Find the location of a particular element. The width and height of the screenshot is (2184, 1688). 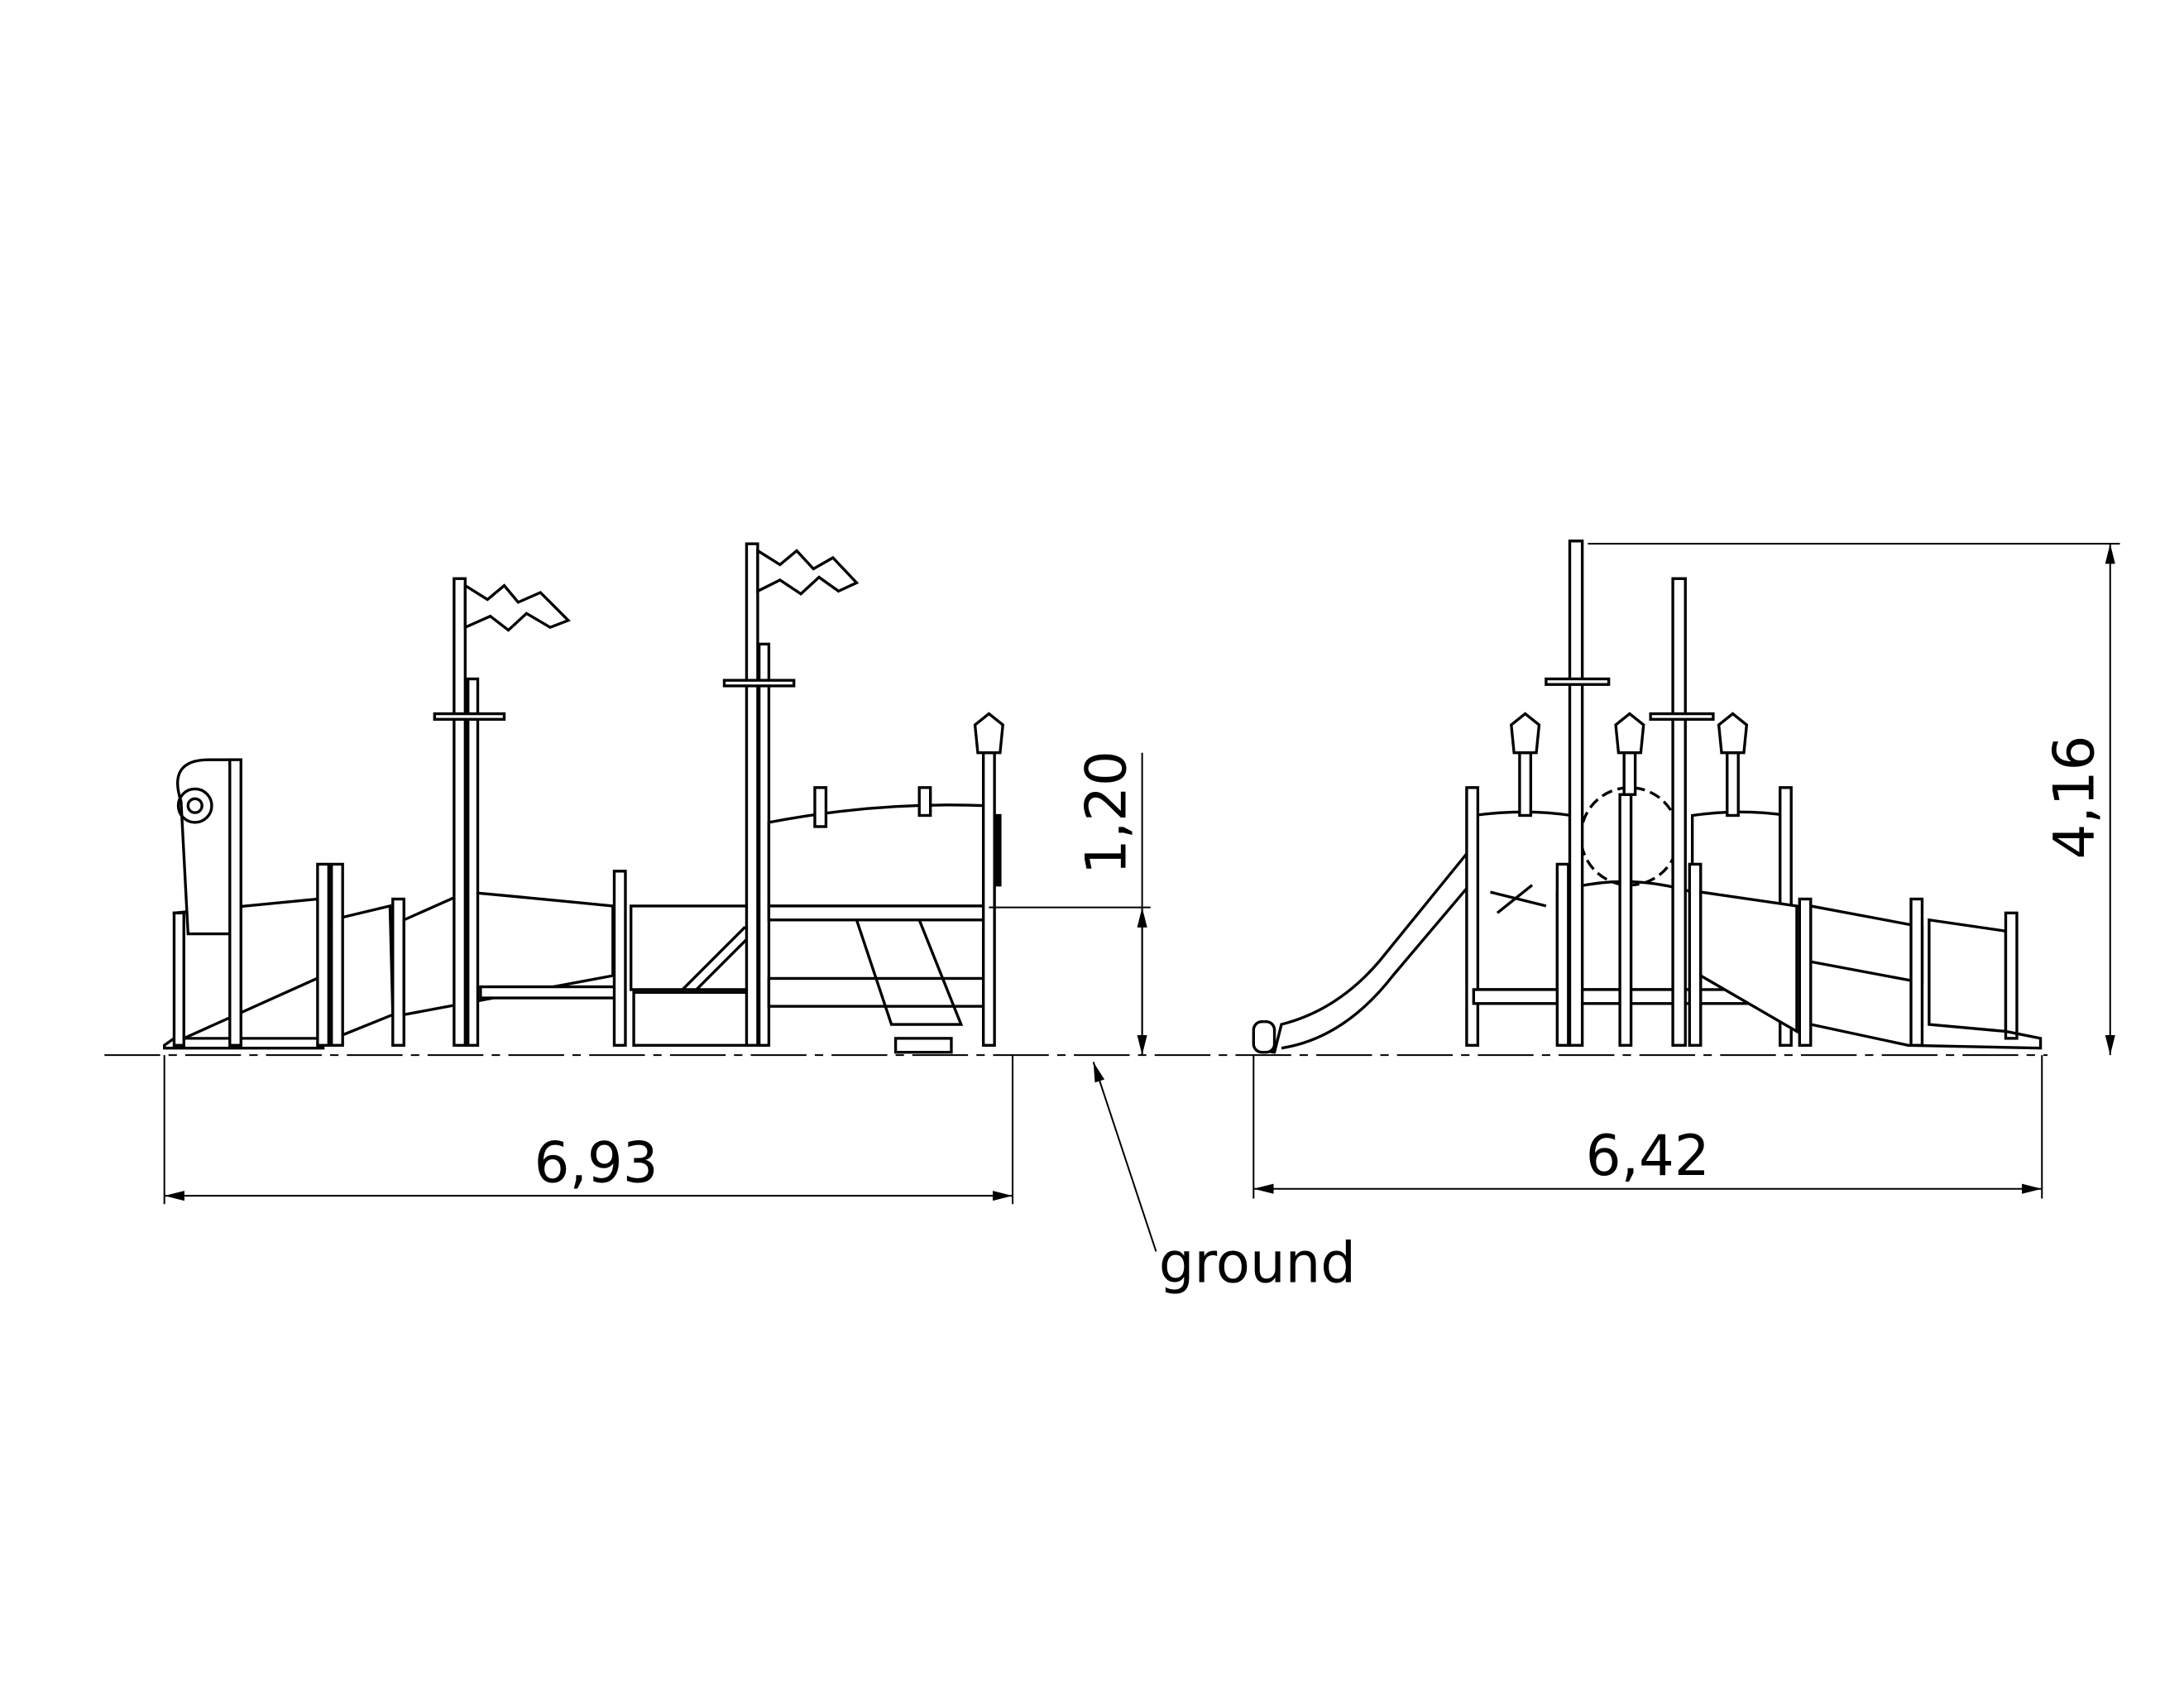

dimension-label: 4,16 is located at coordinates (2074, 798).